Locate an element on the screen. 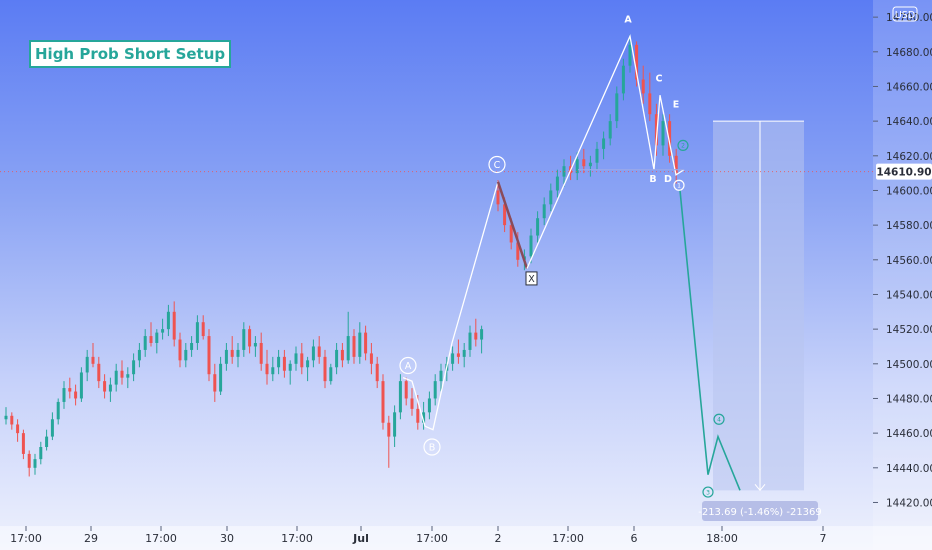 The height and width of the screenshot is (550, 932). pattern-label-e: E is located at coordinates (676, 104).